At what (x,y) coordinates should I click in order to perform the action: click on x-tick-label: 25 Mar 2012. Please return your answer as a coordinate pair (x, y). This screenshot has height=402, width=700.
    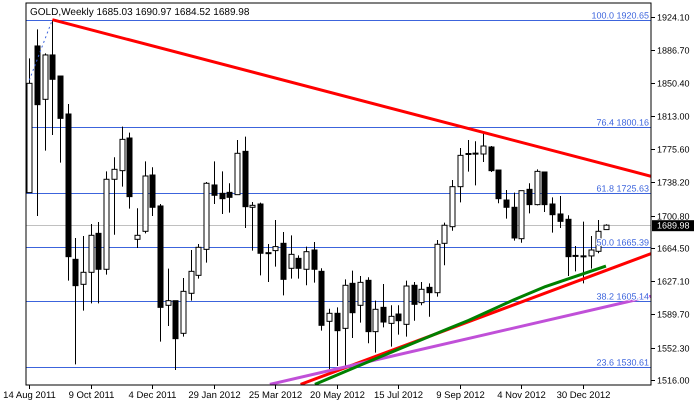
    Looking at the image, I should click on (275, 395).